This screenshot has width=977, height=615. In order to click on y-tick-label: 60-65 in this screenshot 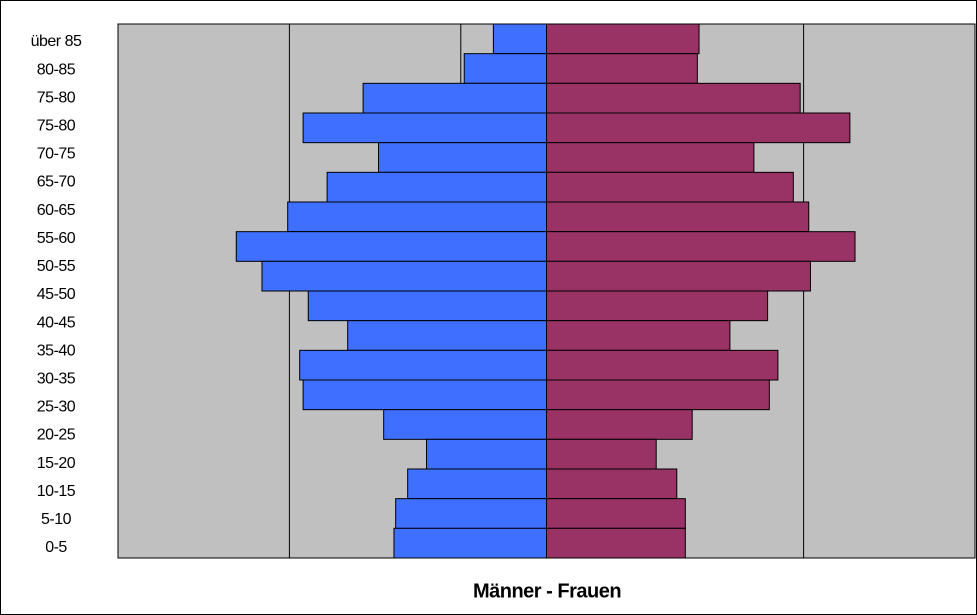, I will do `click(56, 210)`.